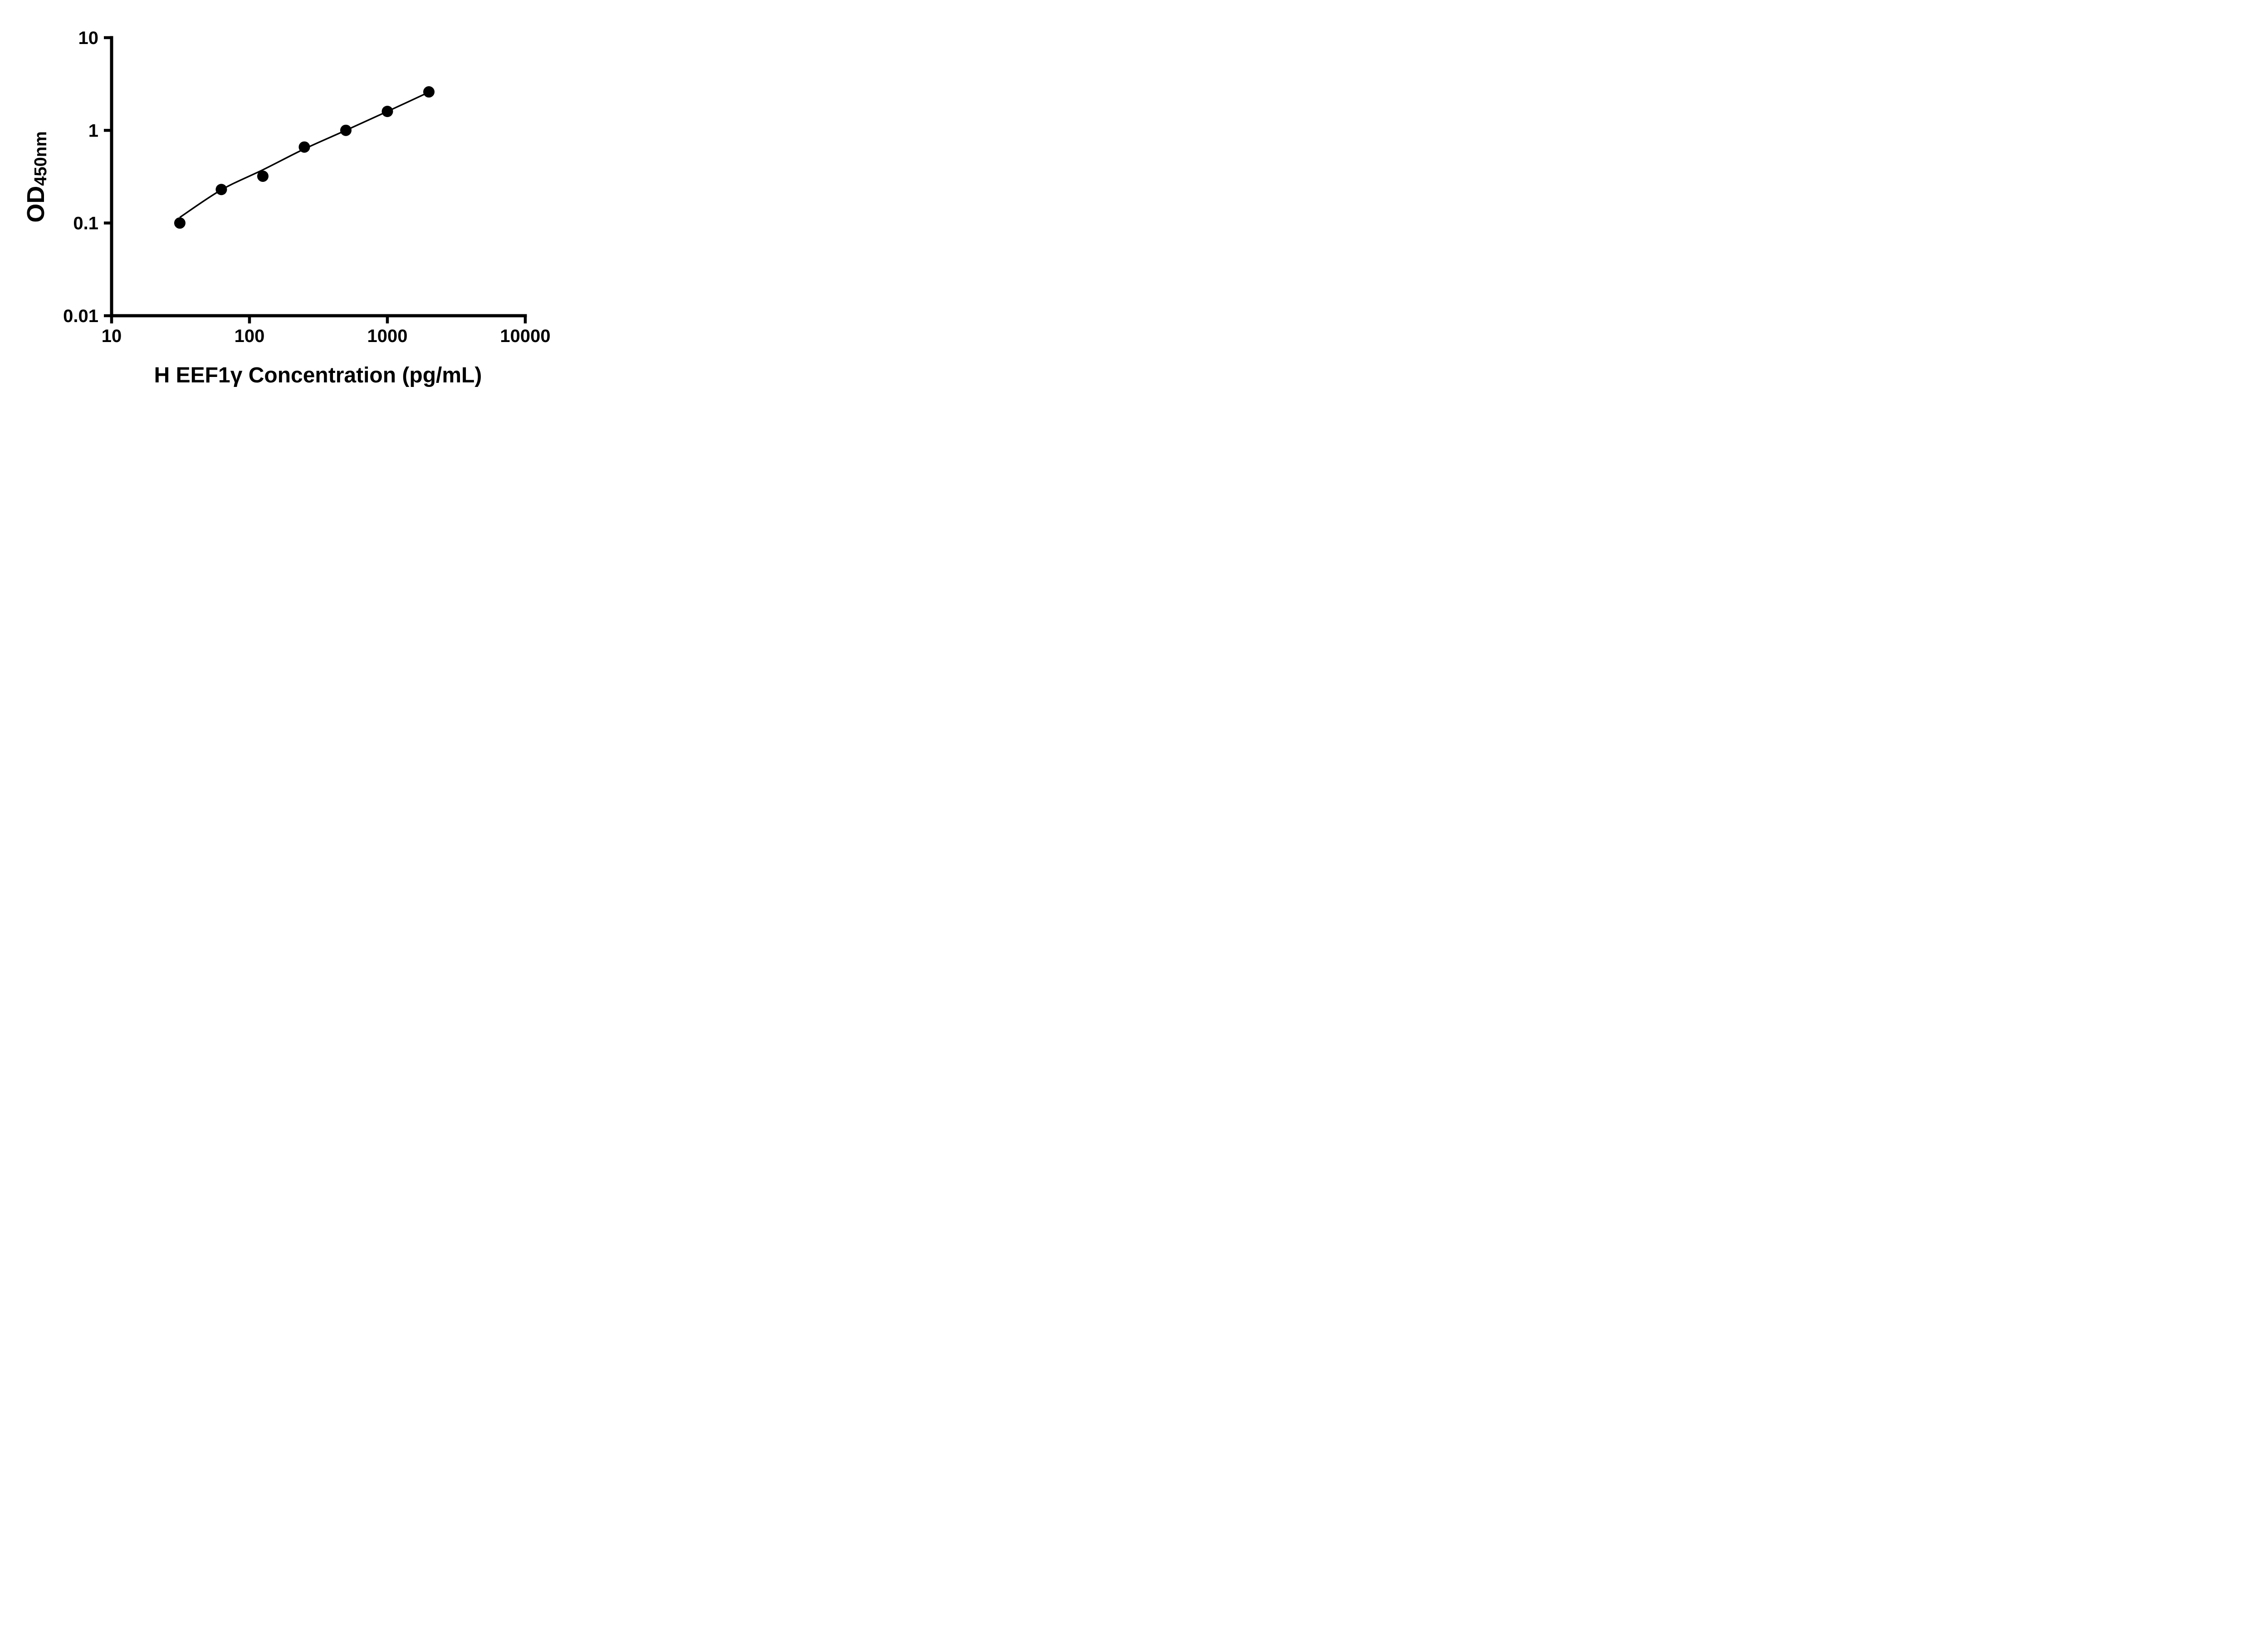  I want to click on x-tick-label: 10, so click(112, 336).